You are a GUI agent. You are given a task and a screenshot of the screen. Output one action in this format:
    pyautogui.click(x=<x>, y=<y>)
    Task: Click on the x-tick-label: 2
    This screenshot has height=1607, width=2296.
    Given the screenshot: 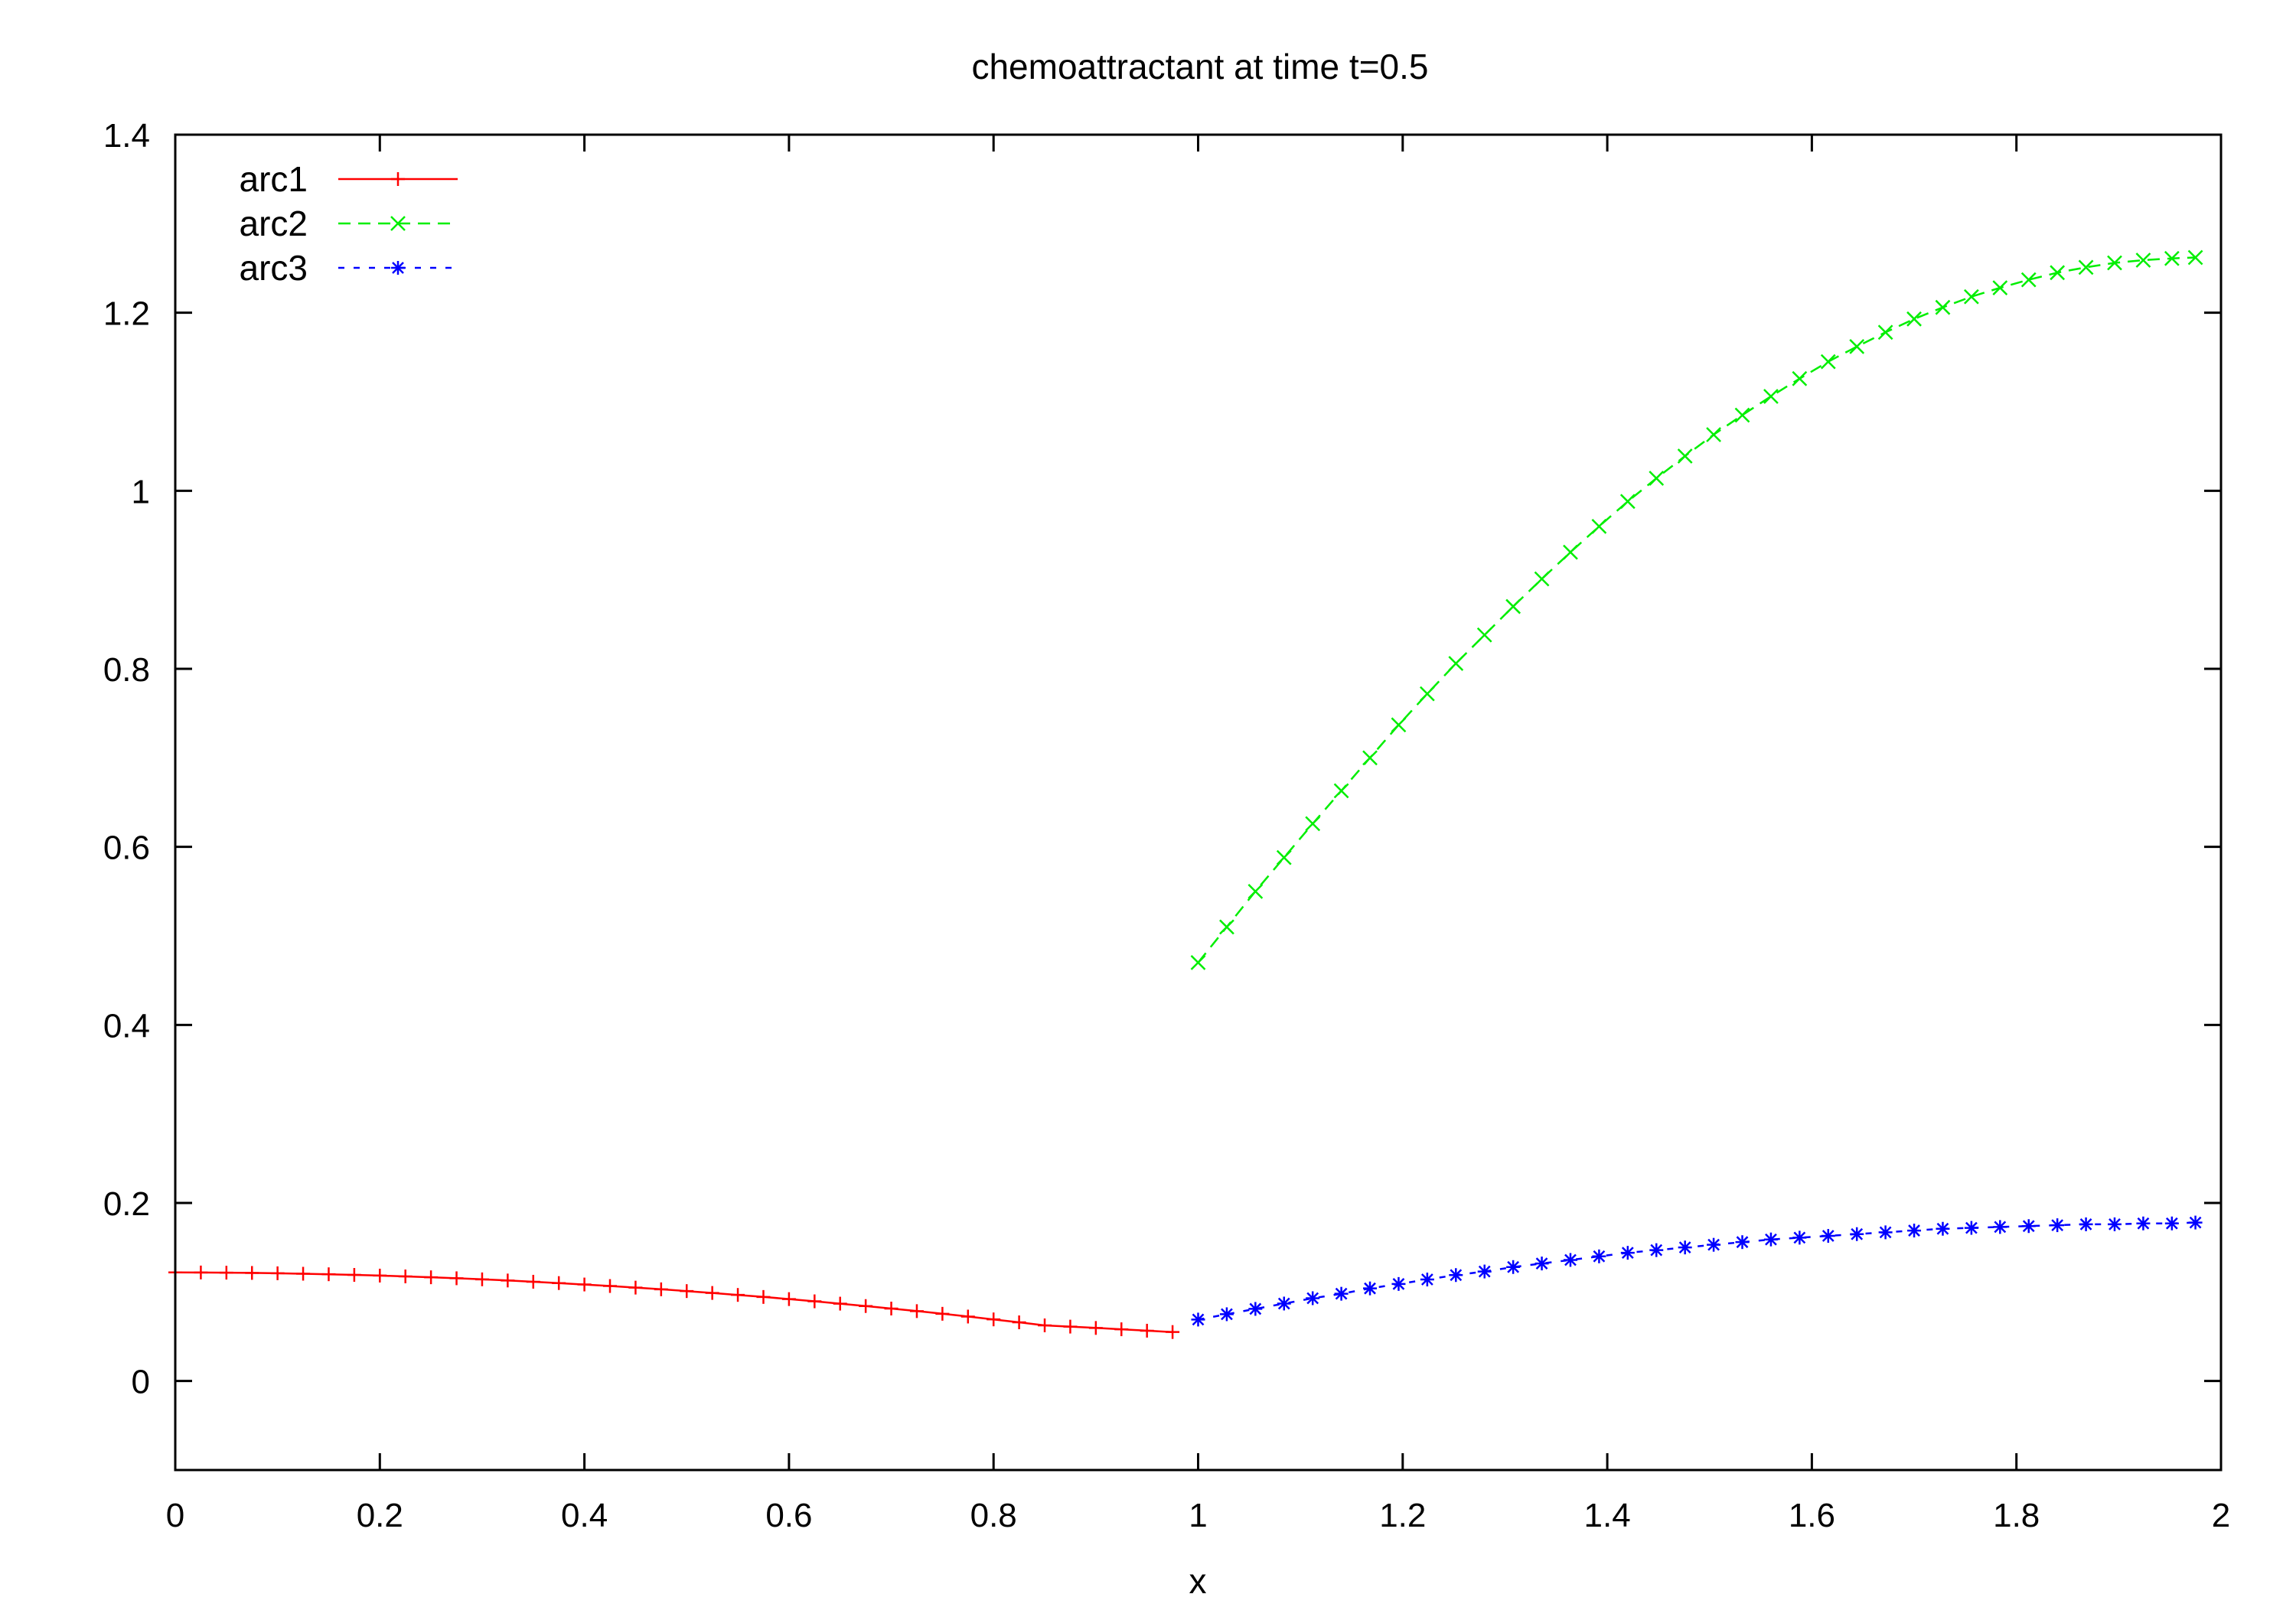 What is the action you would take?
    pyautogui.click(x=2221, y=1515)
    